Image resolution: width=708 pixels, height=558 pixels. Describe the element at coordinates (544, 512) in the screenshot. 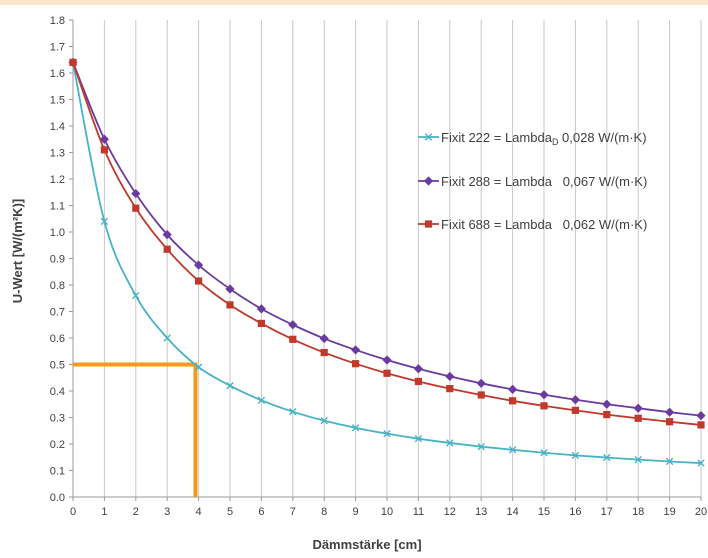

I see `x-tick-label: 15` at that location.